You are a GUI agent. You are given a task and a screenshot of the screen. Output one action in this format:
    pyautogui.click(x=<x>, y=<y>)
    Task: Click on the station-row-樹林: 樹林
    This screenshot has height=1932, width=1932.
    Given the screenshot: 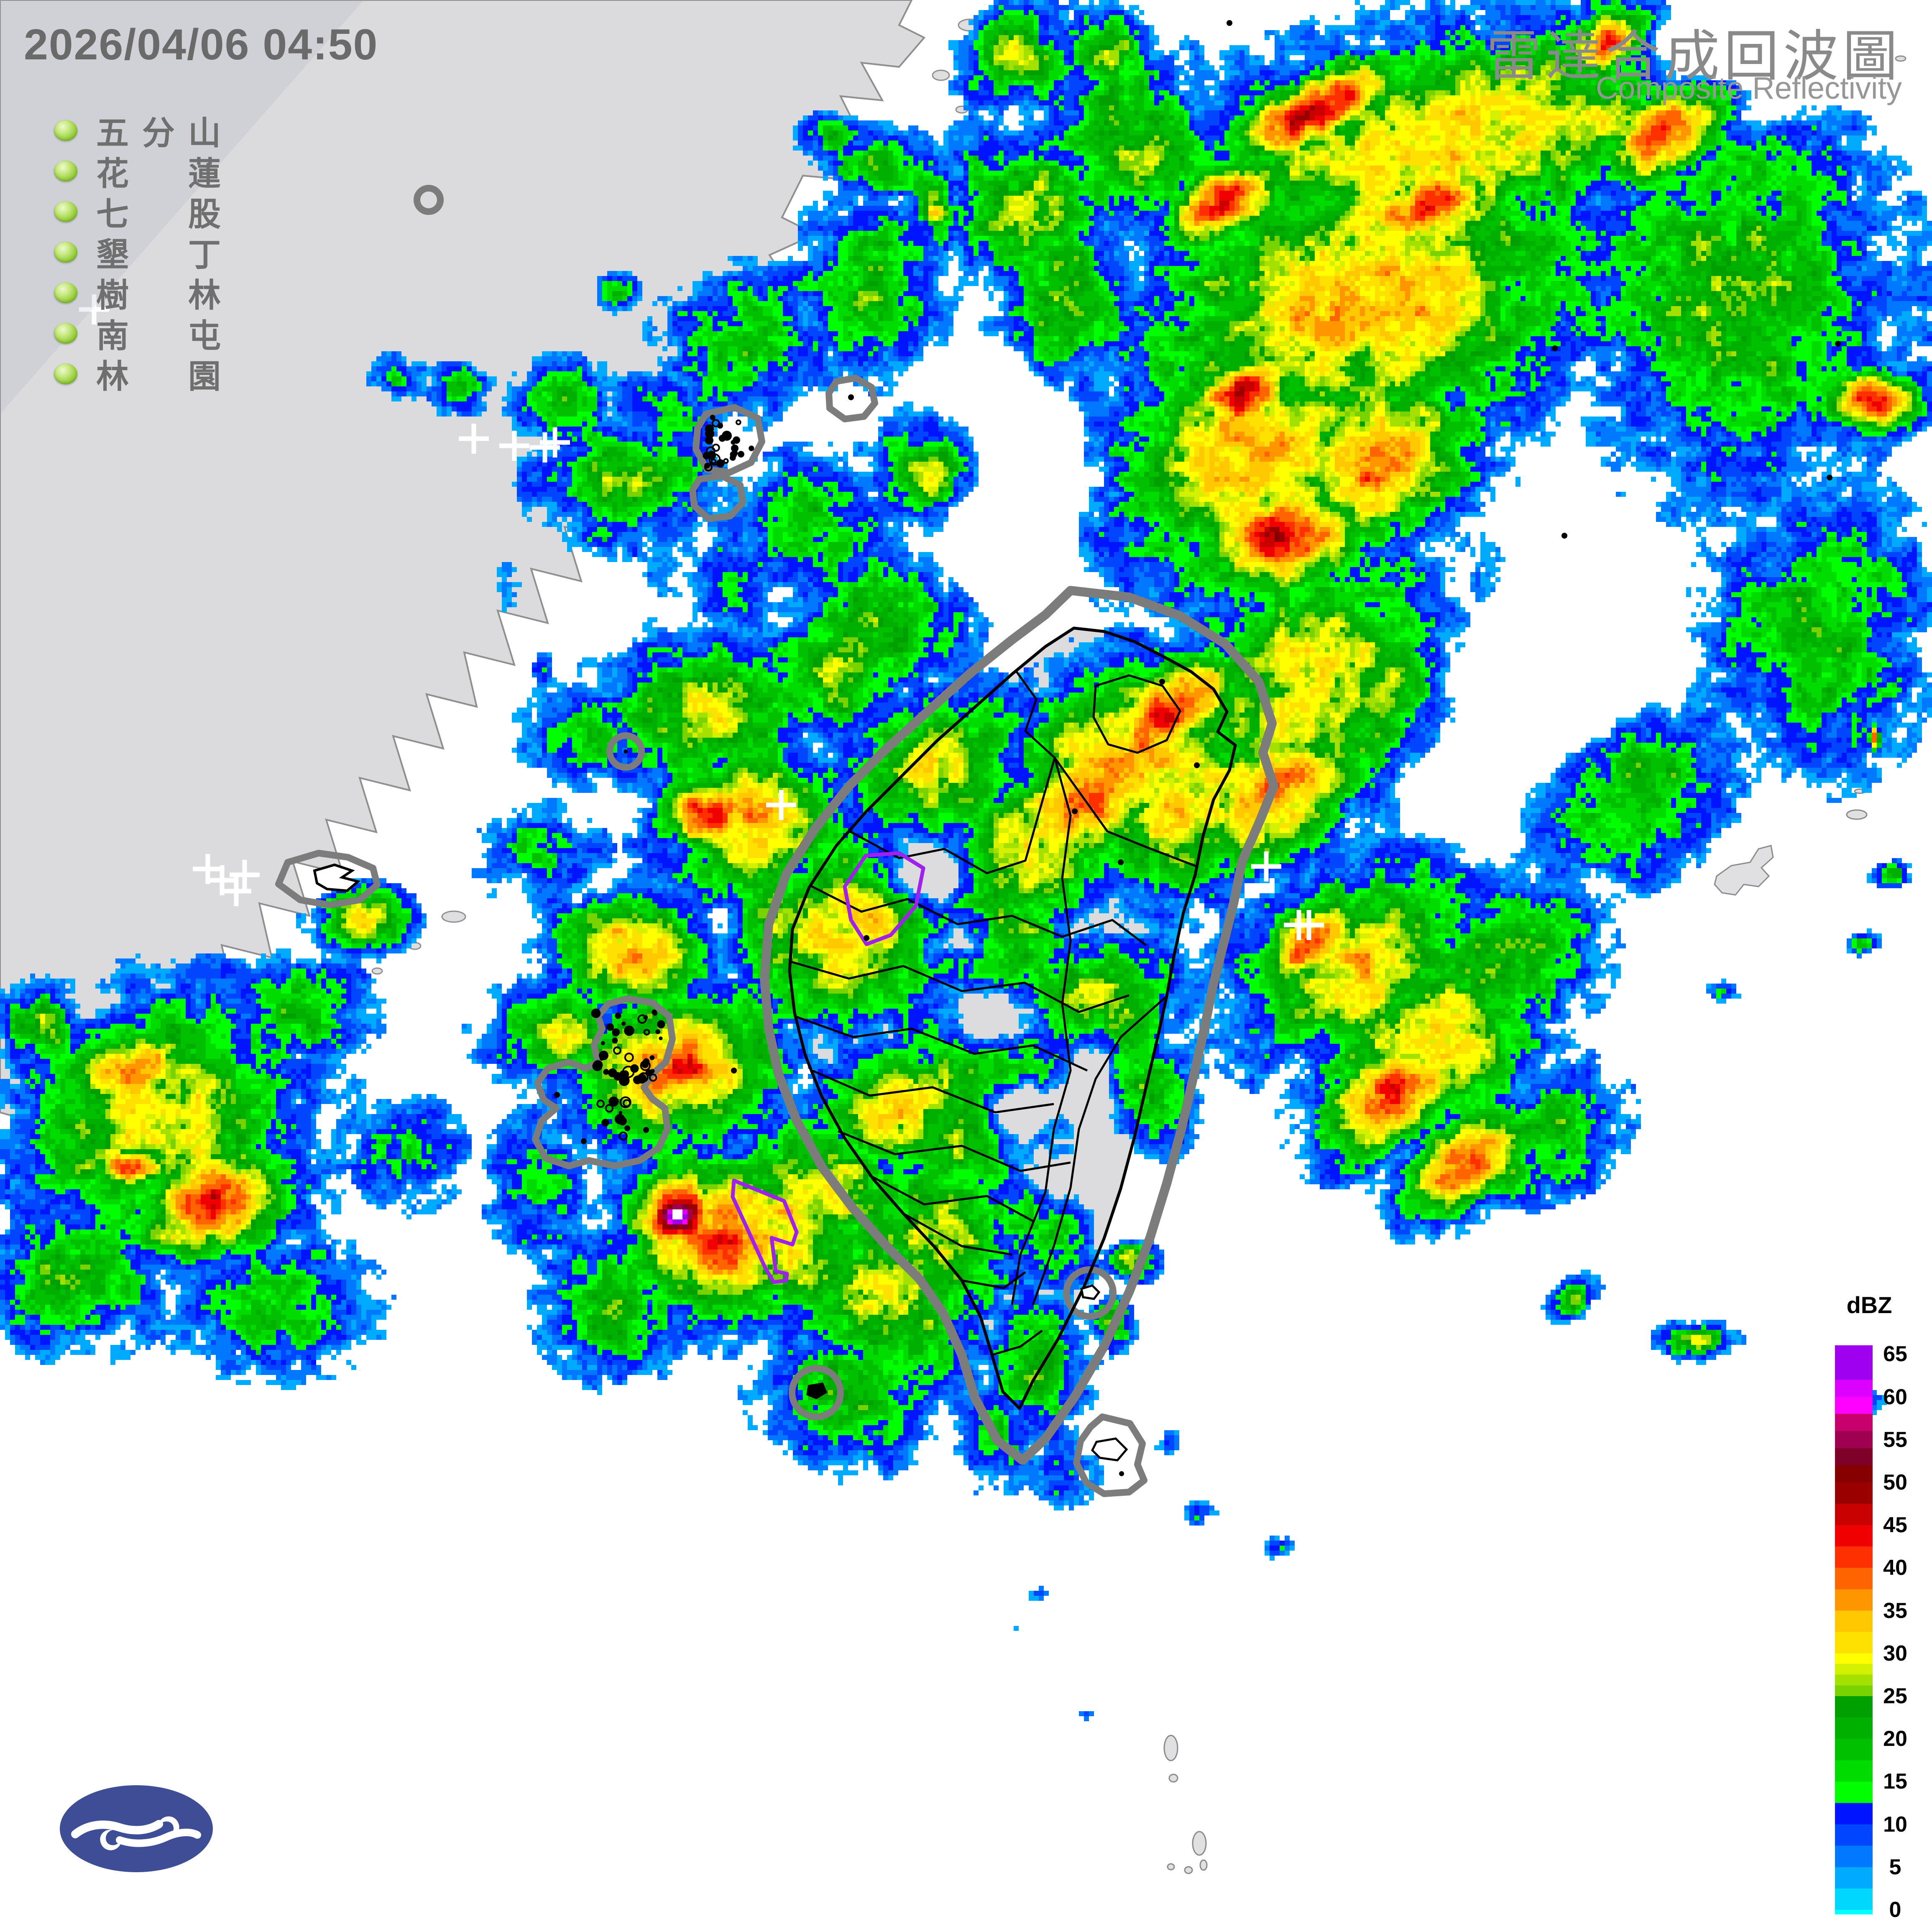 What is the action you would take?
    pyautogui.click(x=125, y=295)
    